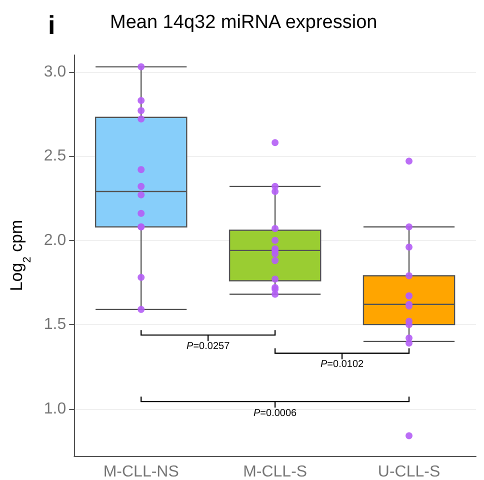  Describe the element at coordinates (244, 22) in the screenshot. I see `chart-title: Mean 14q32 miRNA expression` at that location.